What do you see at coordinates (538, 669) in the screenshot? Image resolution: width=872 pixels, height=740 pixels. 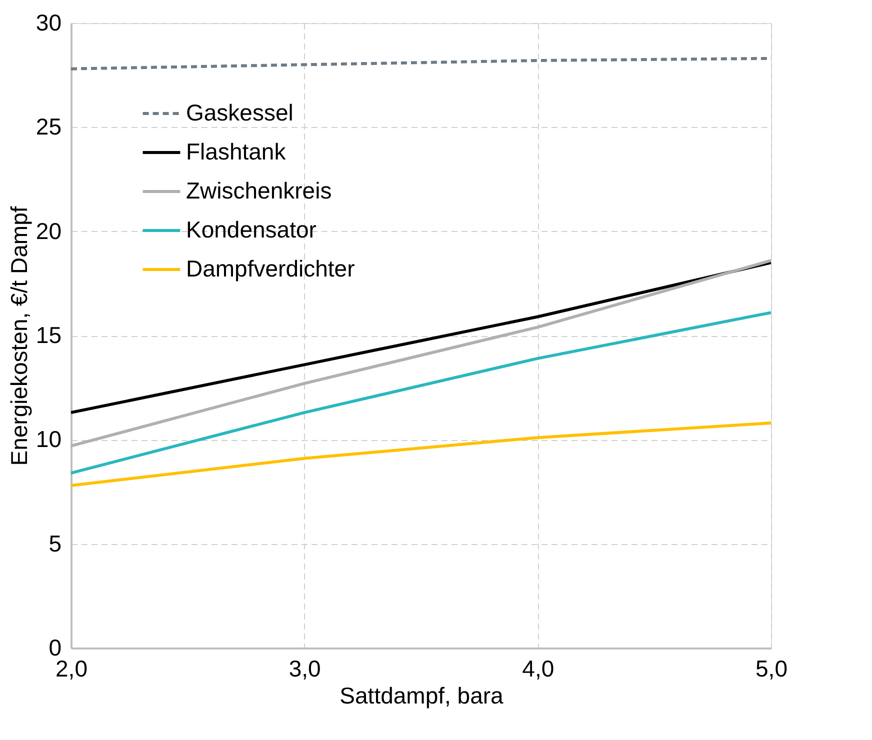 I see `x-tick-label: 4,0` at bounding box center [538, 669].